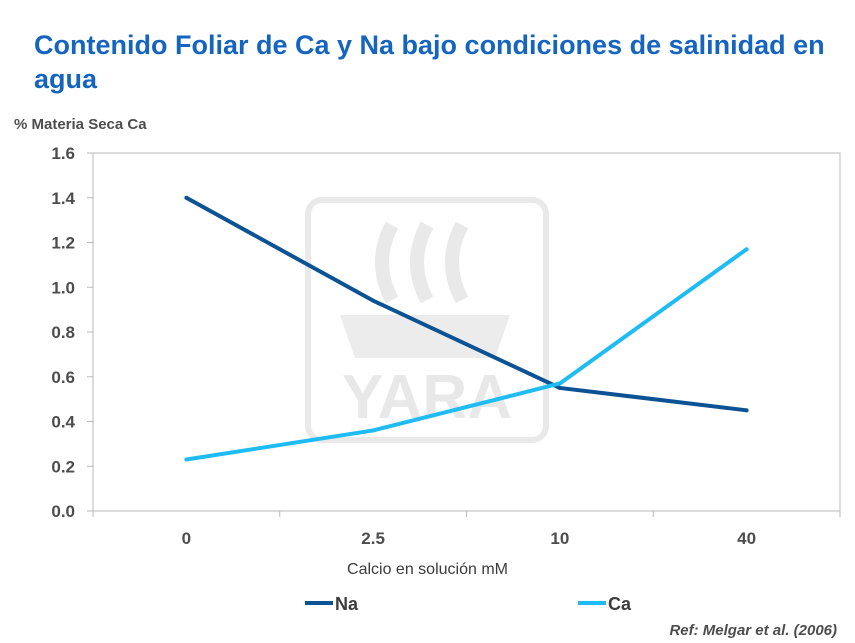 The height and width of the screenshot is (643, 855). Describe the element at coordinates (63, 377) in the screenshot. I see `y-tick-label: 0.6` at that location.